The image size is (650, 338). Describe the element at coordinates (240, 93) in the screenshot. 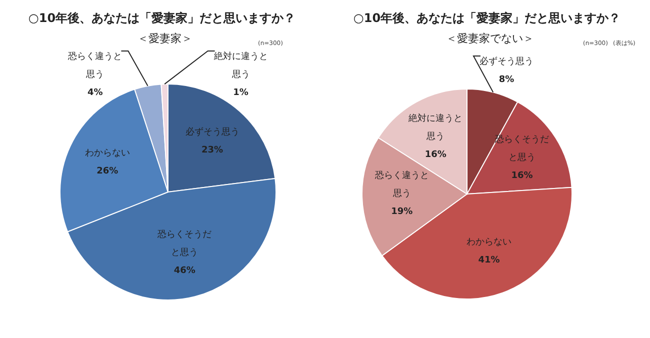

I see `data-label: 1%` at that location.